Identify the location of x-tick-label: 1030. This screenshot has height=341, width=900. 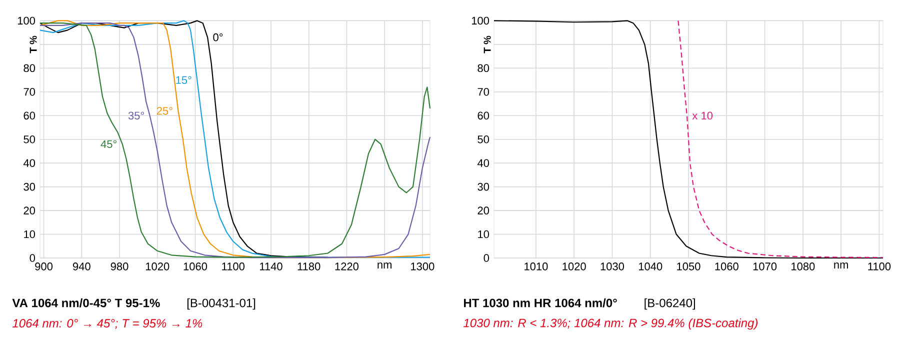
(612, 266).